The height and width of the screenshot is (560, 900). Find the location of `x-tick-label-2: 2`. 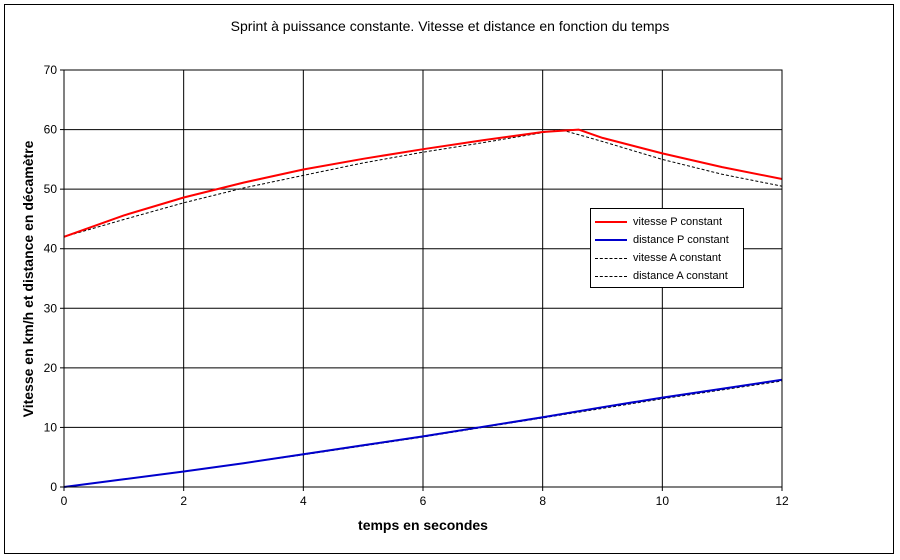

x-tick-label-2: 2 is located at coordinates (183, 501).